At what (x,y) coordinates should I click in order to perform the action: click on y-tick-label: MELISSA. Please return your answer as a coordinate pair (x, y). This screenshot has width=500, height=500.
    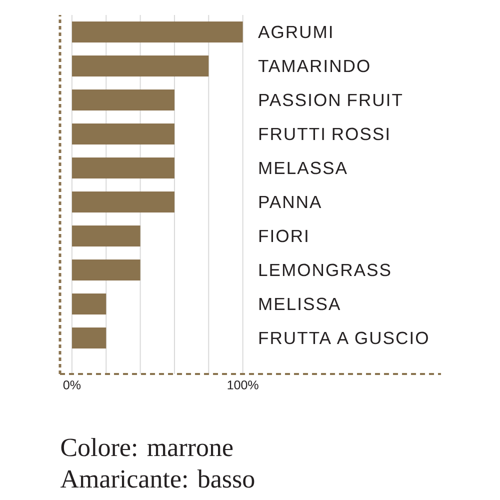
    Looking at the image, I should click on (299, 304).